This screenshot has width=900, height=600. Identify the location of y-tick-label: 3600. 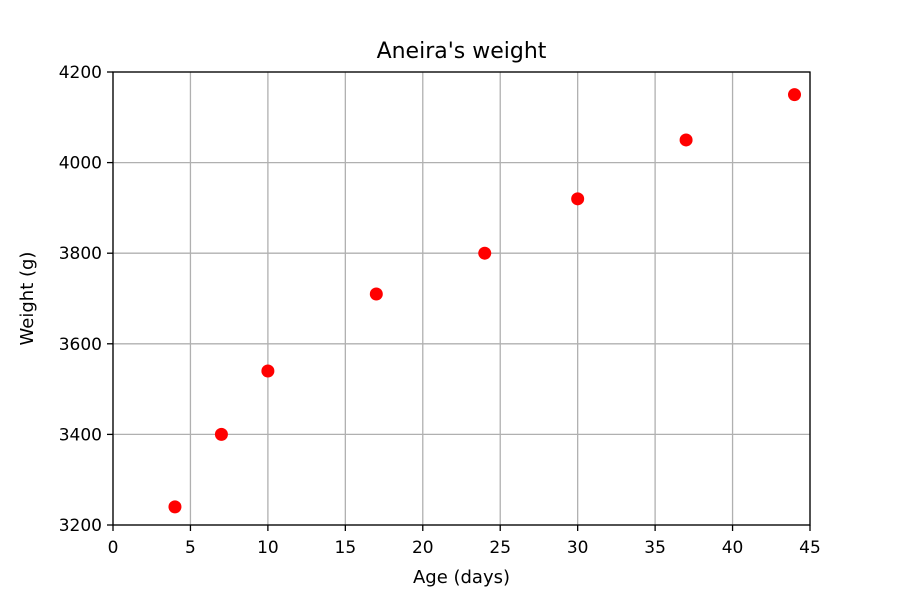
(80, 345).